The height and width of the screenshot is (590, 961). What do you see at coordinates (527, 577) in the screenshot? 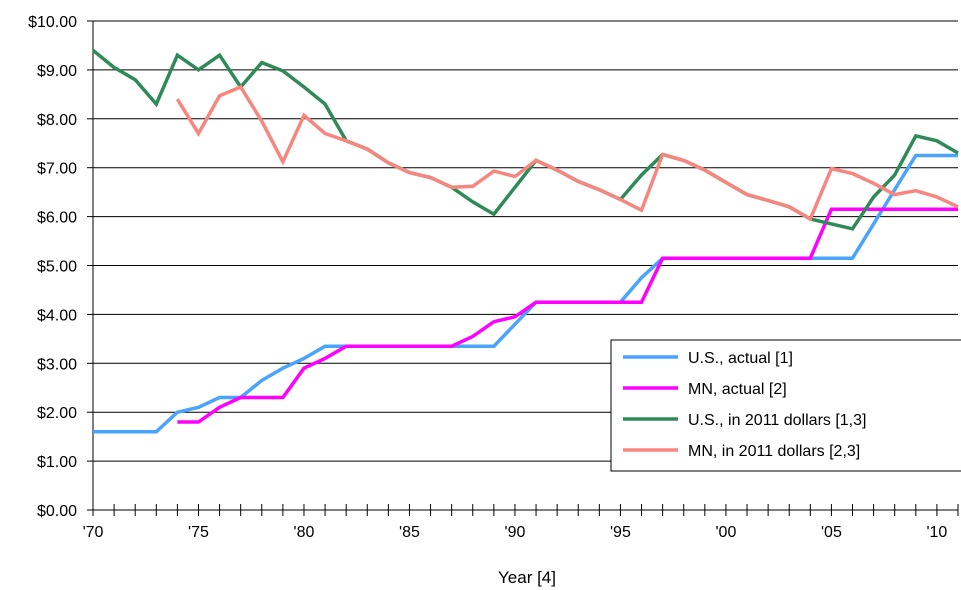
I see `x-axis-title: Year [4]` at bounding box center [527, 577].